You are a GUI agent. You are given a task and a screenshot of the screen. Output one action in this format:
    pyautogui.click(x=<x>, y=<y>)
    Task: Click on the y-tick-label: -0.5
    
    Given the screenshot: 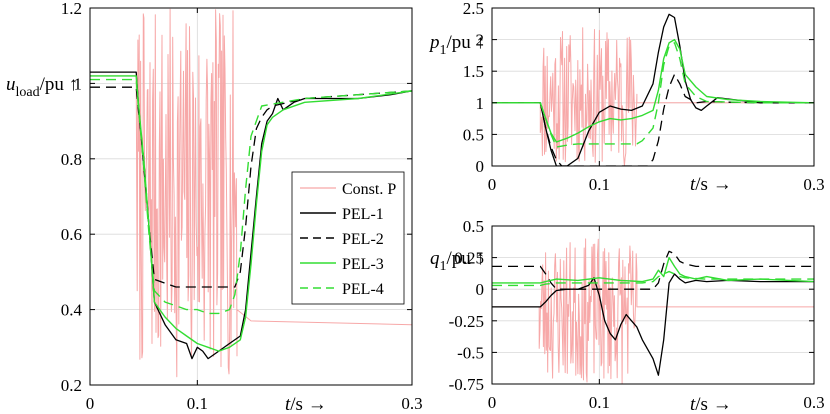 What is the action you would take?
    pyautogui.click(x=470, y=352)
    